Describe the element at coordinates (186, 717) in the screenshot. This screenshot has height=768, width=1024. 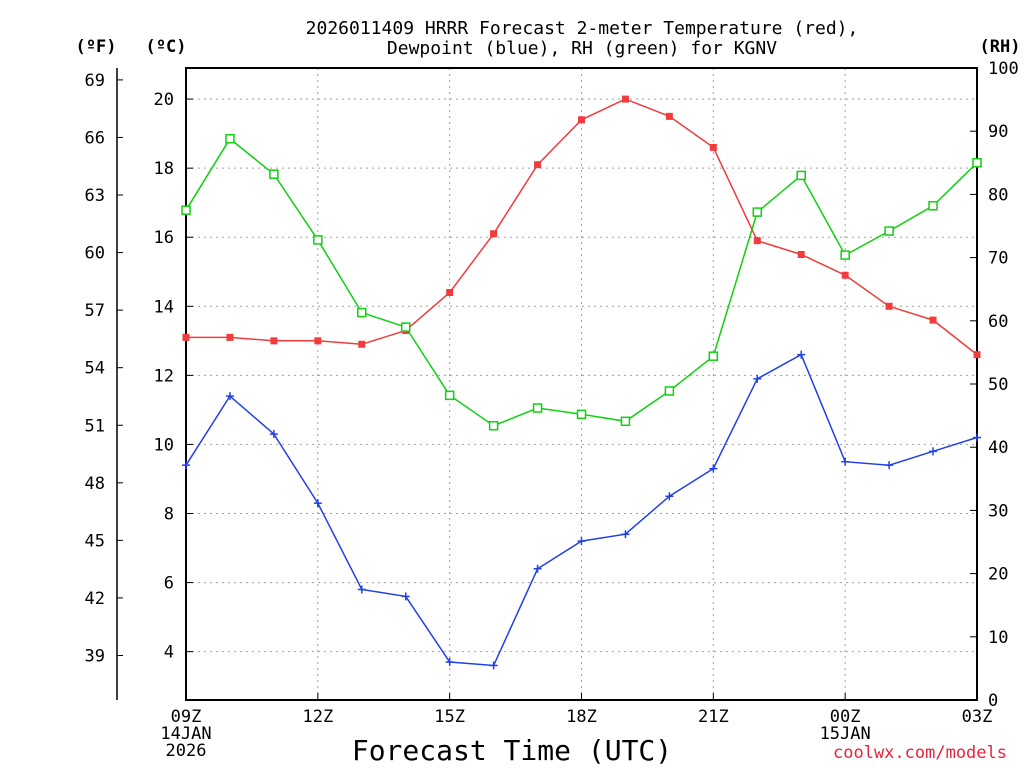
I see `x-tick-label: 09Z` at that location.